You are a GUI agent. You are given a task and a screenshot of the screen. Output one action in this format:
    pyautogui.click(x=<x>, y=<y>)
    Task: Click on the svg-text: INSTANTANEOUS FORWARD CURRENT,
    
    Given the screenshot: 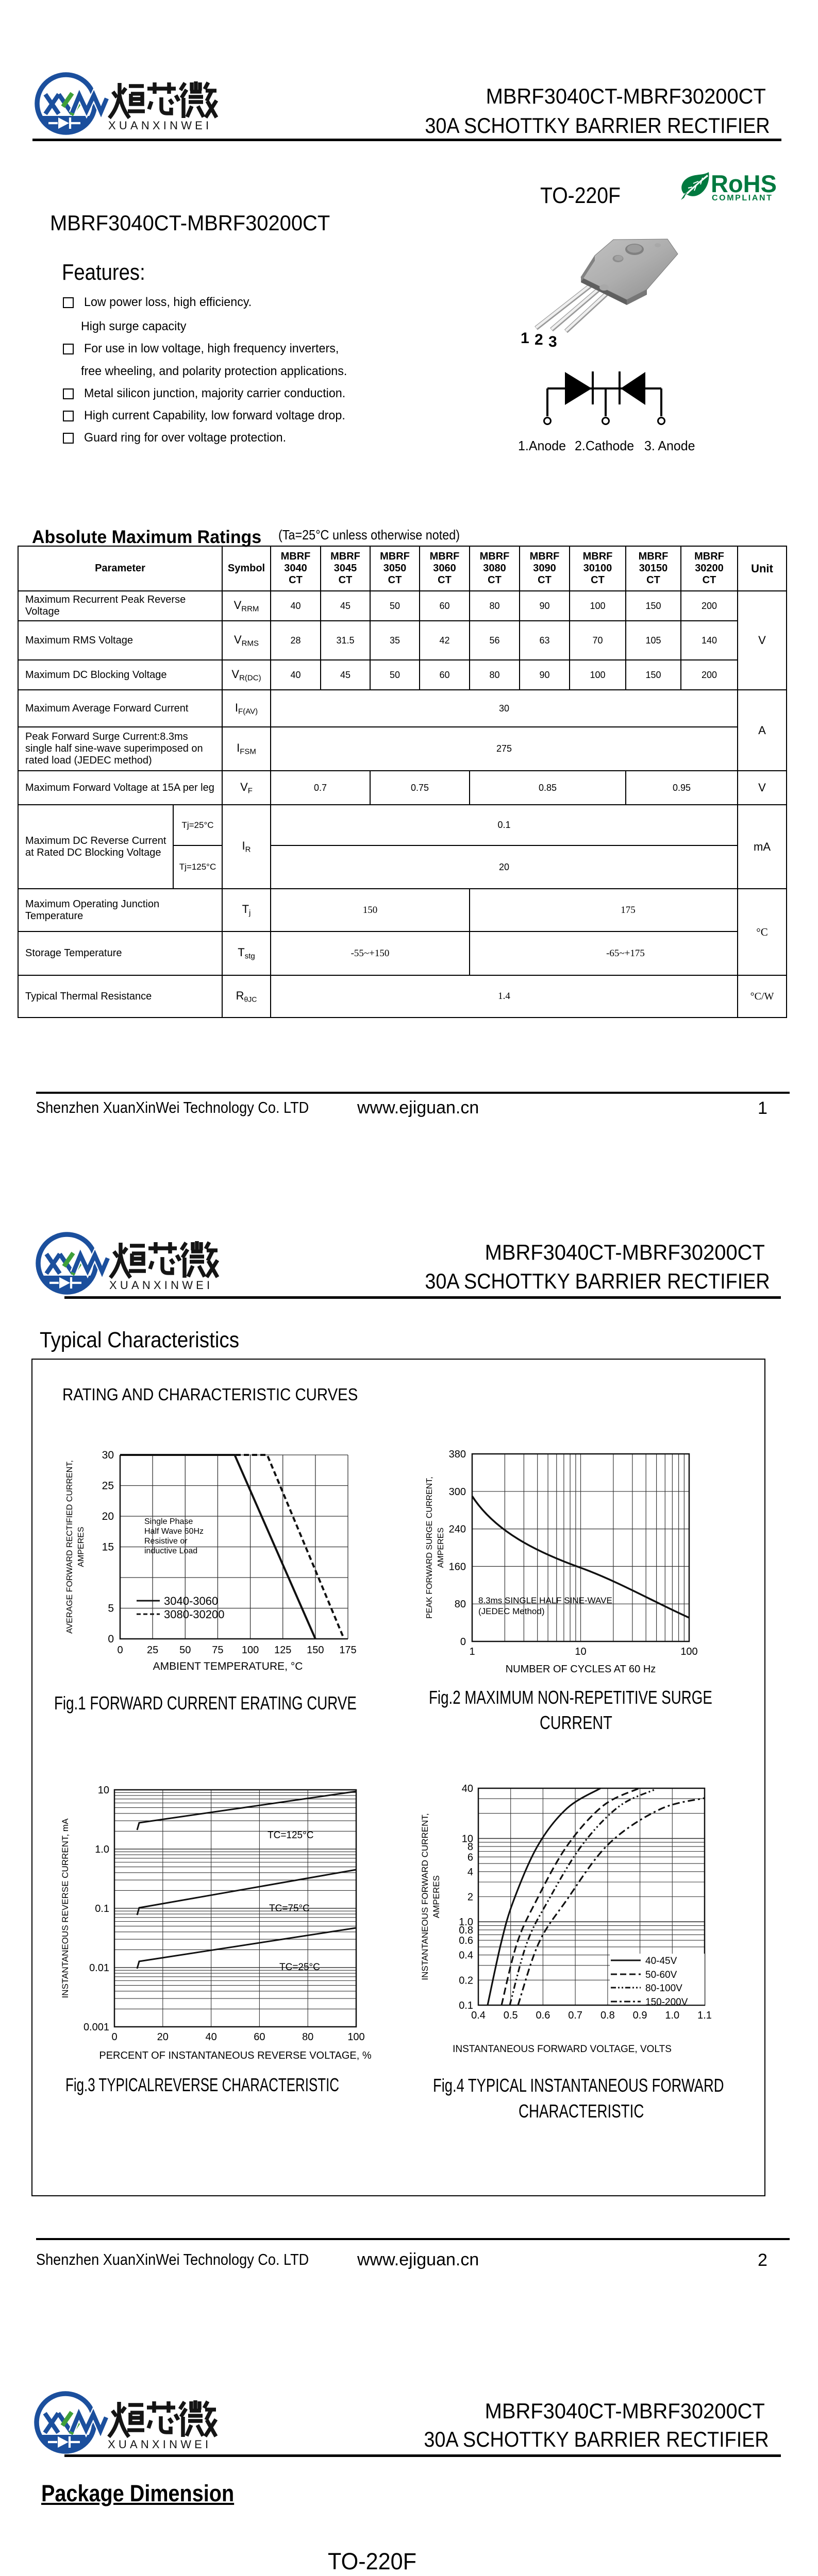 What is the action you would take?
    pyautogui.click(x=425, y=1896)
    